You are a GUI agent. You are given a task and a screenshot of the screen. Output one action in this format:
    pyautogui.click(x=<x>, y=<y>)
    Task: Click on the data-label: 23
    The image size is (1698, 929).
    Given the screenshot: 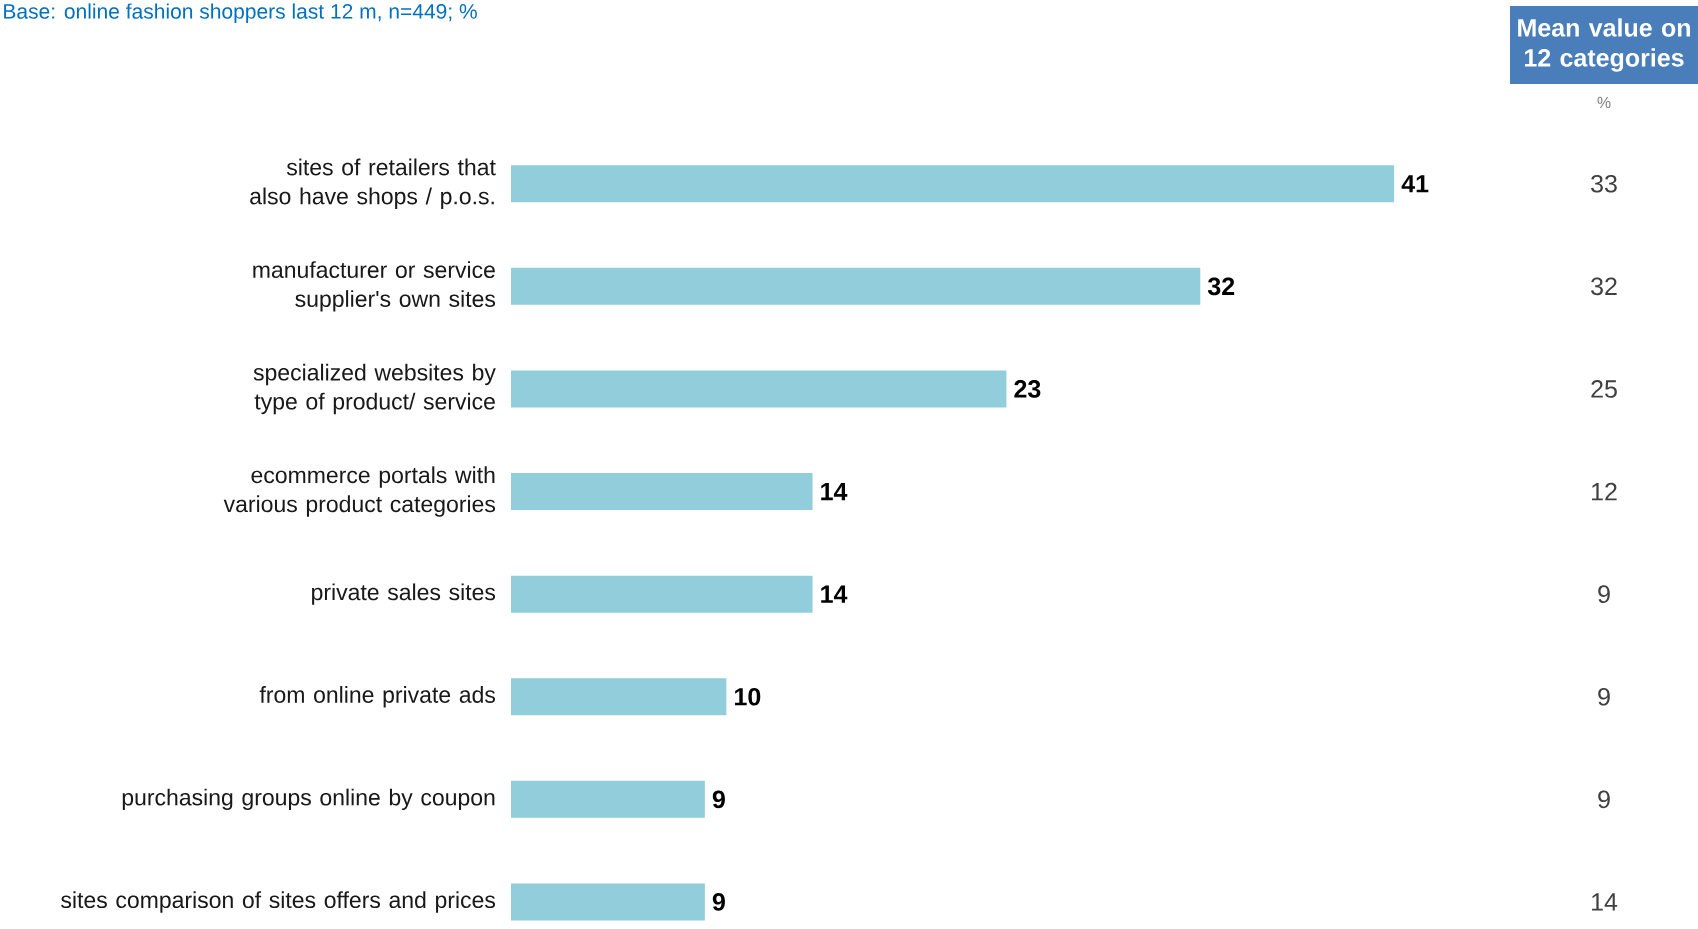 What is the action you would take?
    pyautogui.click(x=1027, y=389)
    